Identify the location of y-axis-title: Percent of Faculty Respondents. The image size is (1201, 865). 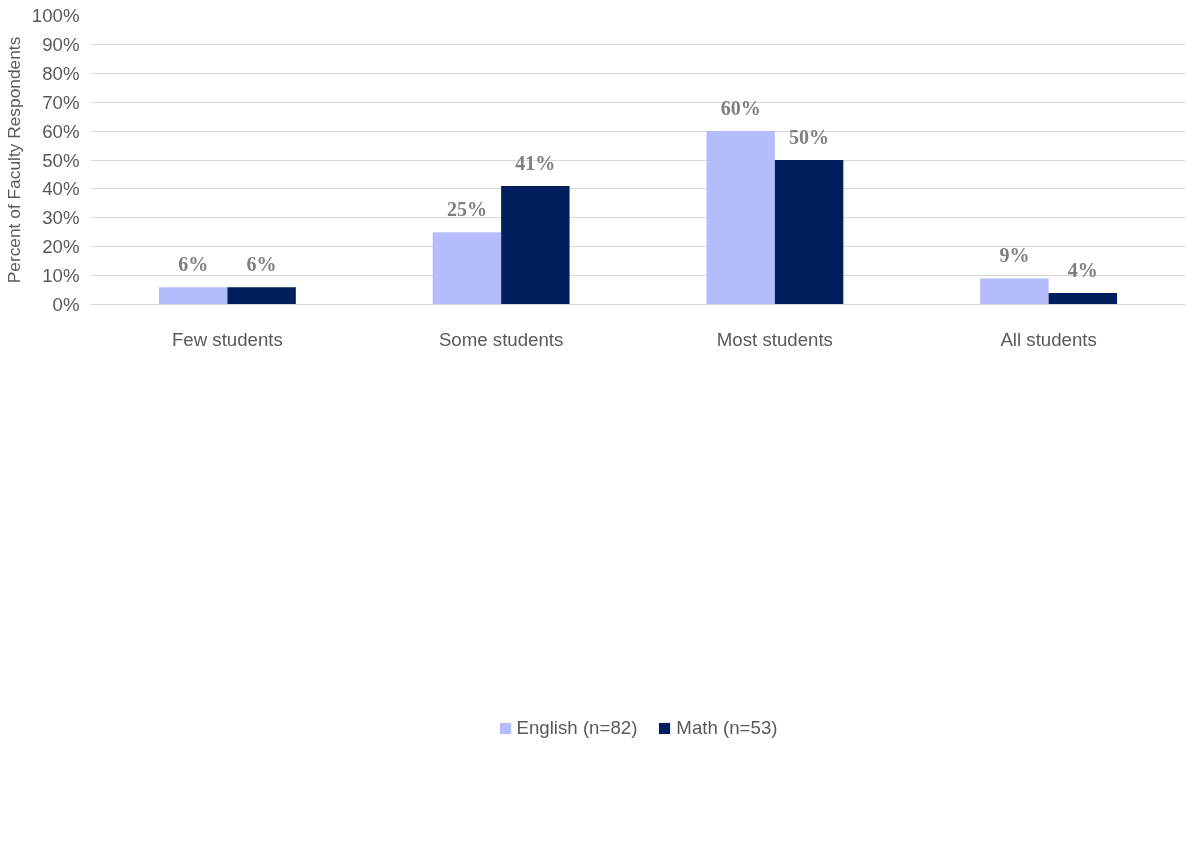
(13, 160).